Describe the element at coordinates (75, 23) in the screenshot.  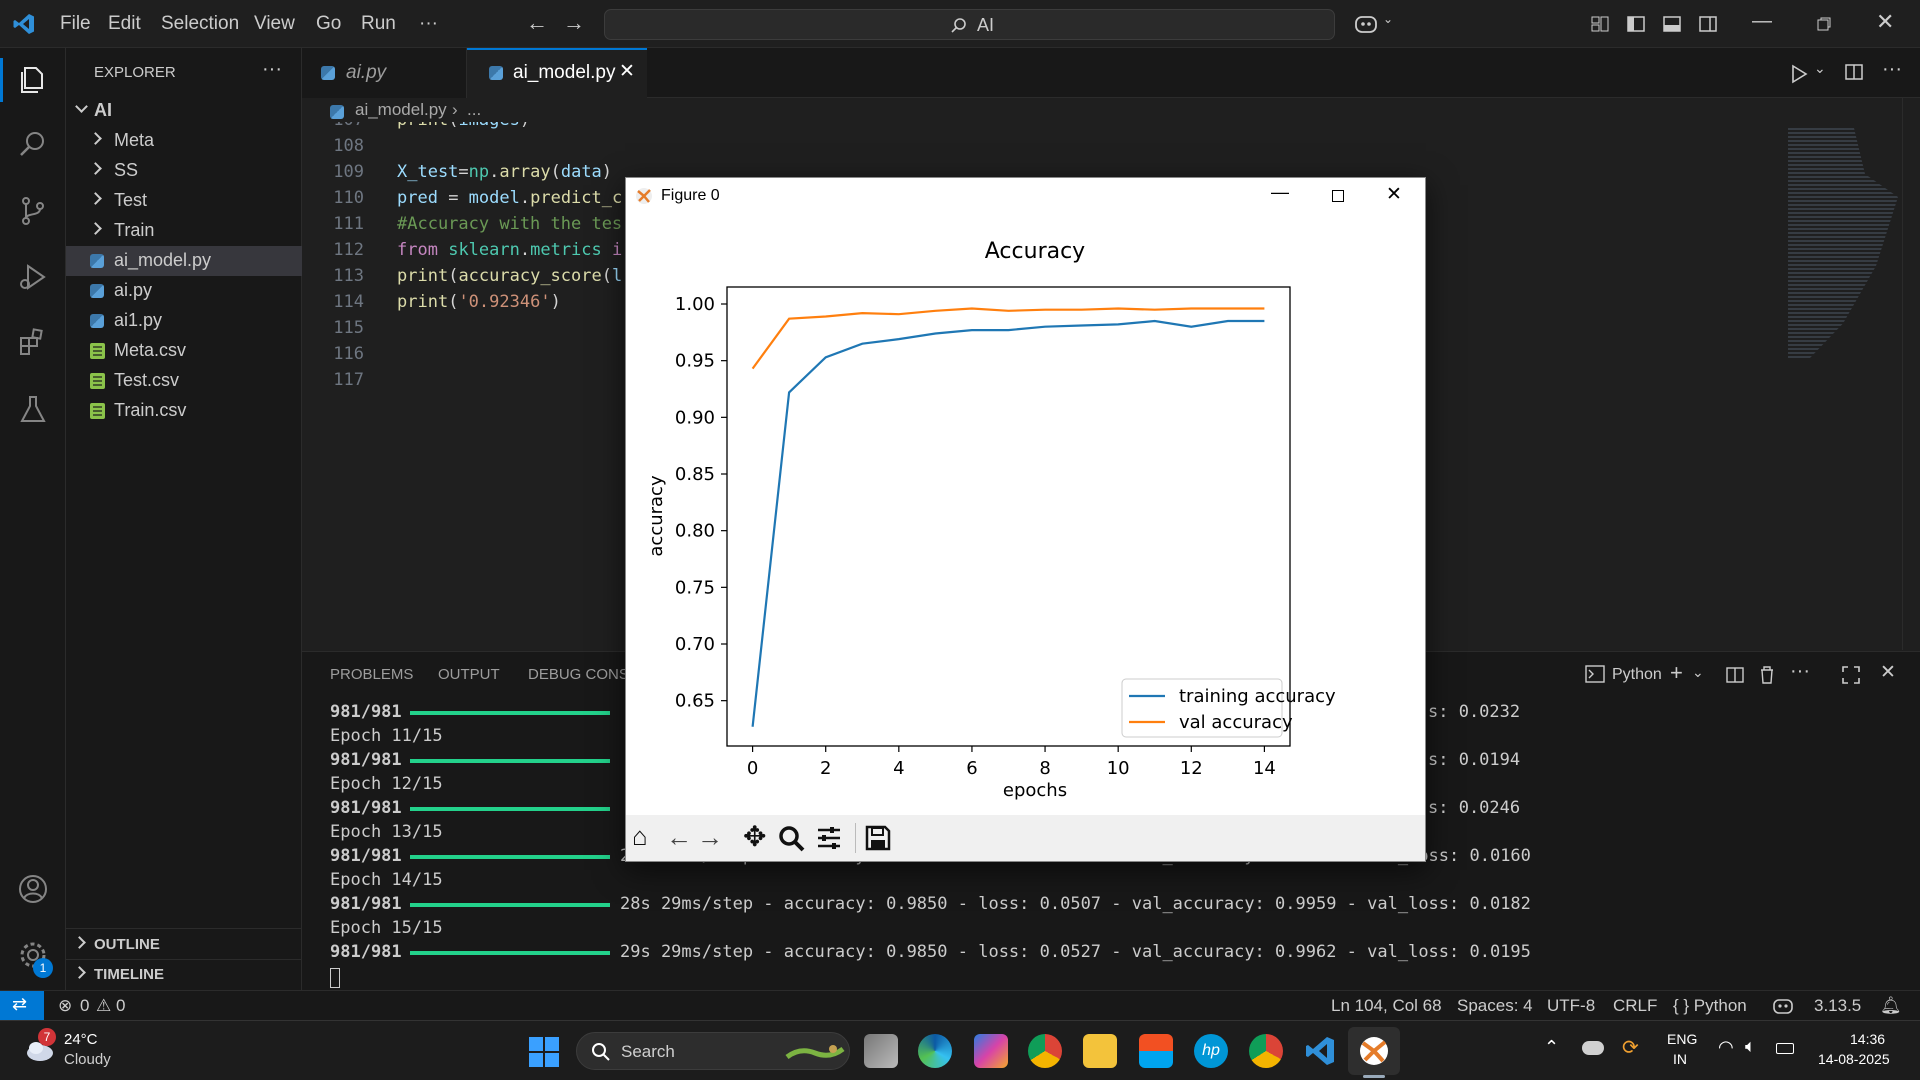
I see `menu-file: File` at that location.